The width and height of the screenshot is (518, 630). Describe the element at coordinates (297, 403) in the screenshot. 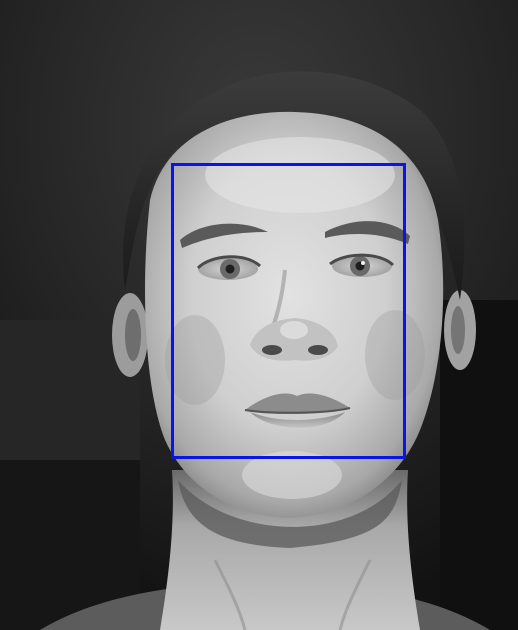

I see `upper-lip` at that location.